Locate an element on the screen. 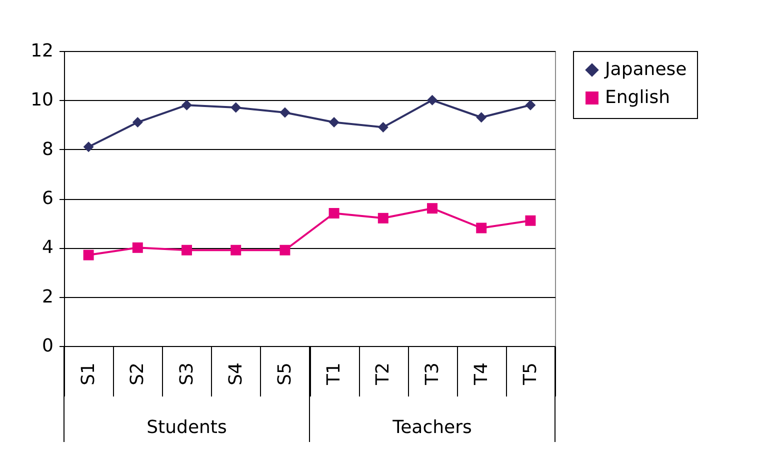 Image resolution: width=763 pixels, height=458 pixels. x-tick-label: S5 is located at coordinates (285, 374).